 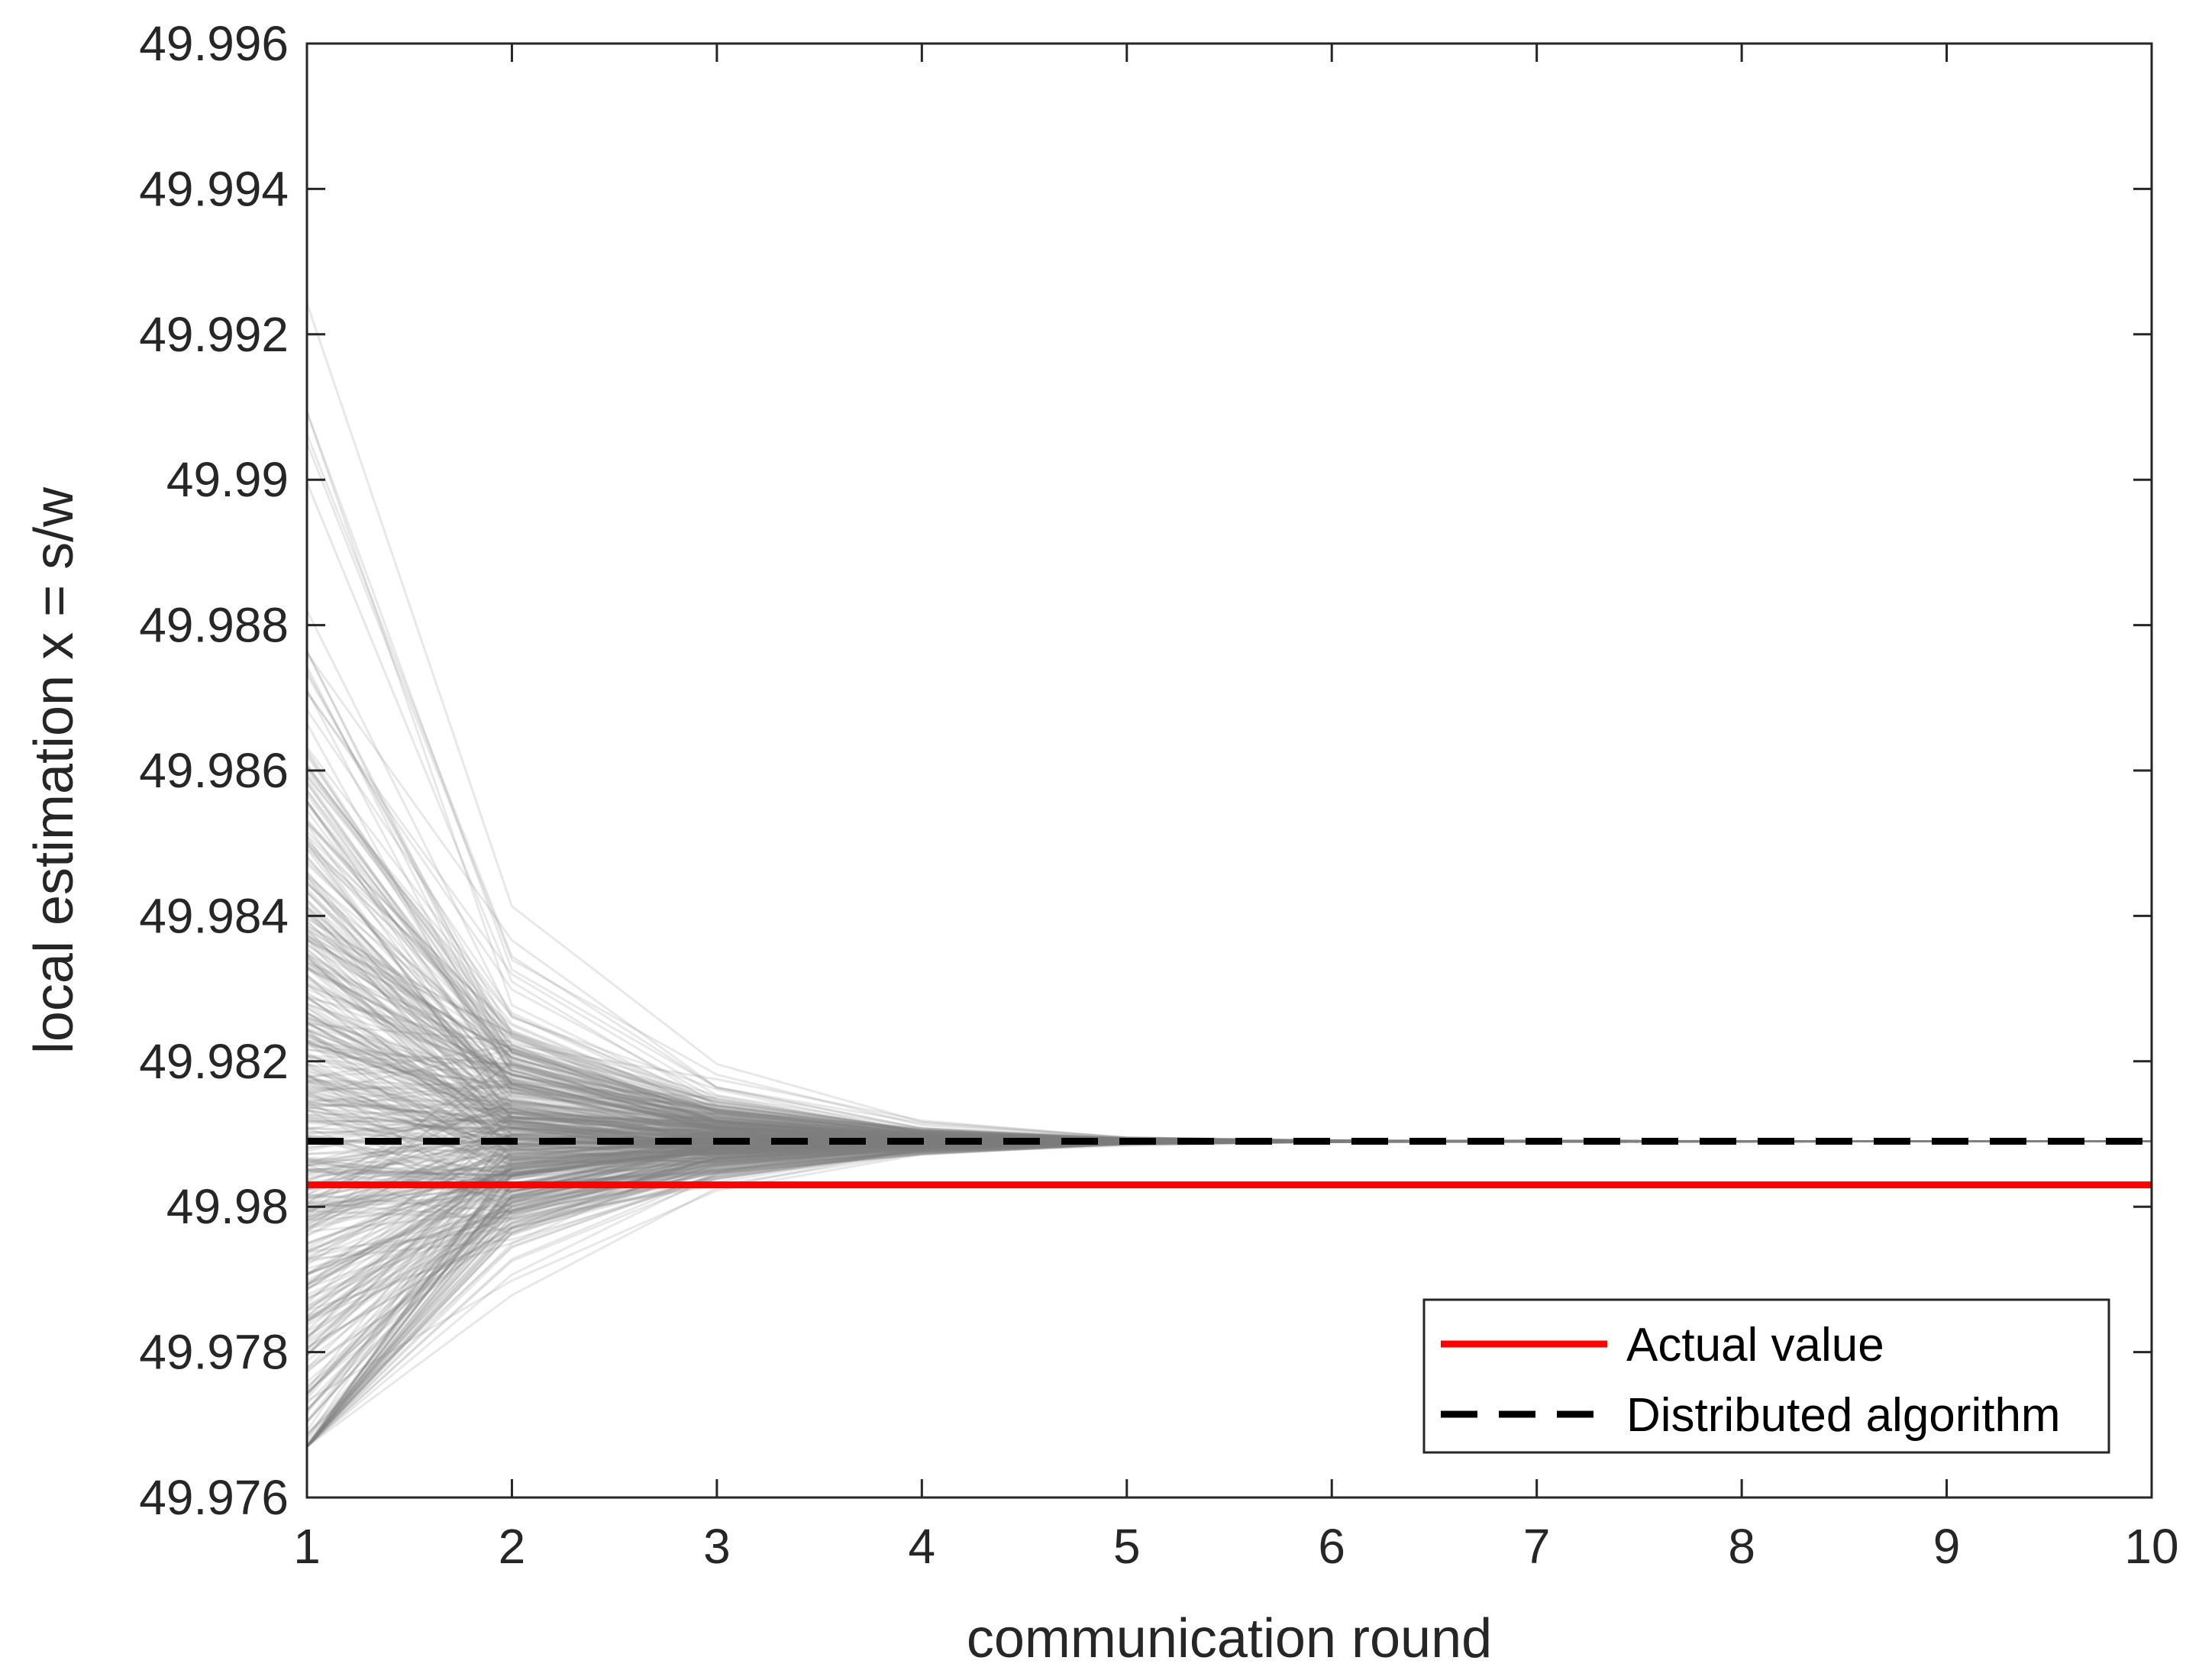 I want to click on x-tick-label: 1, so click(x=307, y=1547).